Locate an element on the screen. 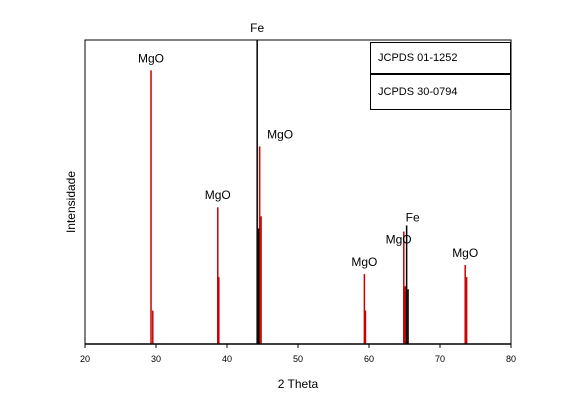  legend-label-1: JCPDS 01-1252 is located at coordinates (418, 58).